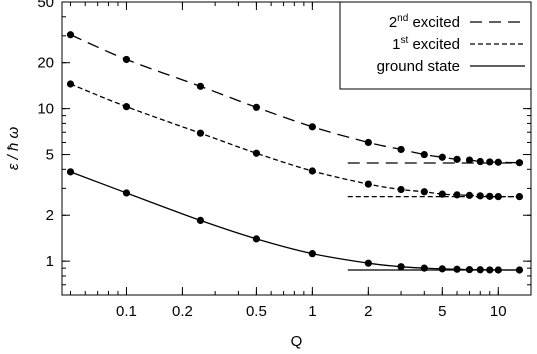  What do you see at coordinates (426, 44) in the screenshot?
I see `legend-label-first: 1st excited` at bounding box center [426, 44].